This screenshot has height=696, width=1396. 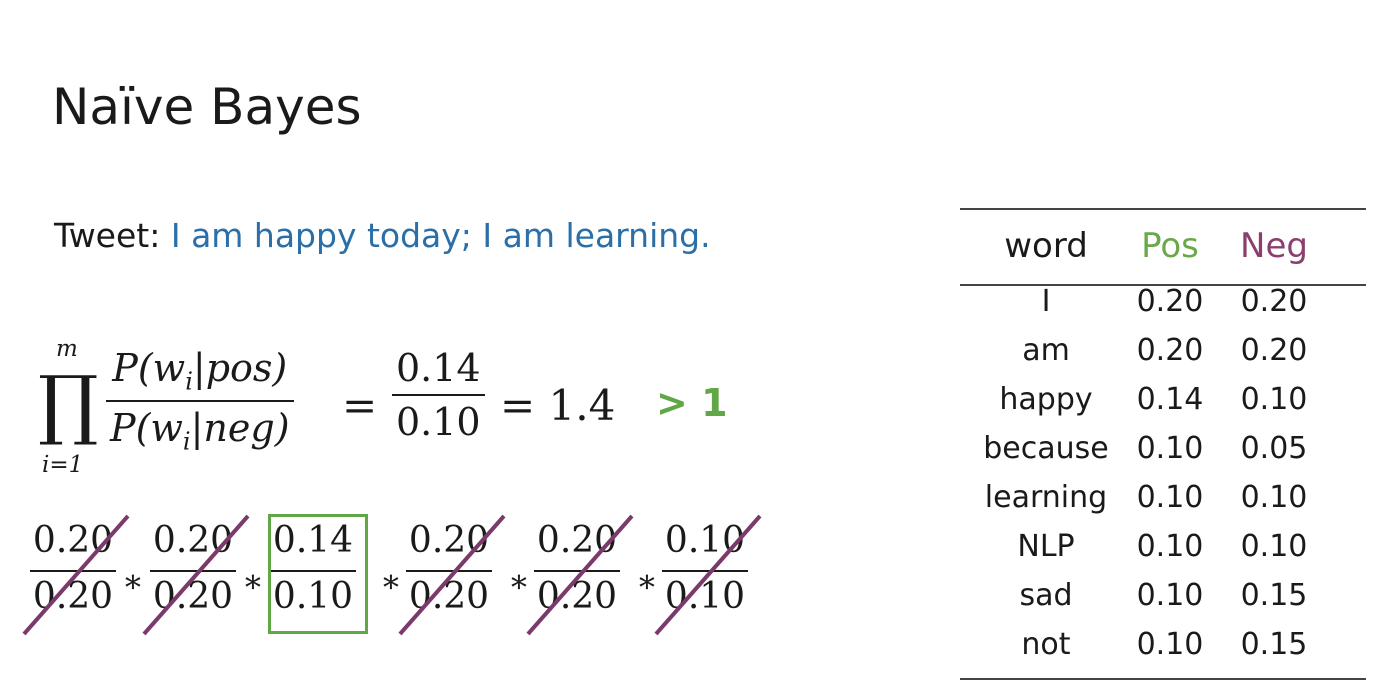 What do you see at coordinates (207, 107) in the screenshot?
I see `slide-title: Naïve Bayes` at bounding box center [207, 107].